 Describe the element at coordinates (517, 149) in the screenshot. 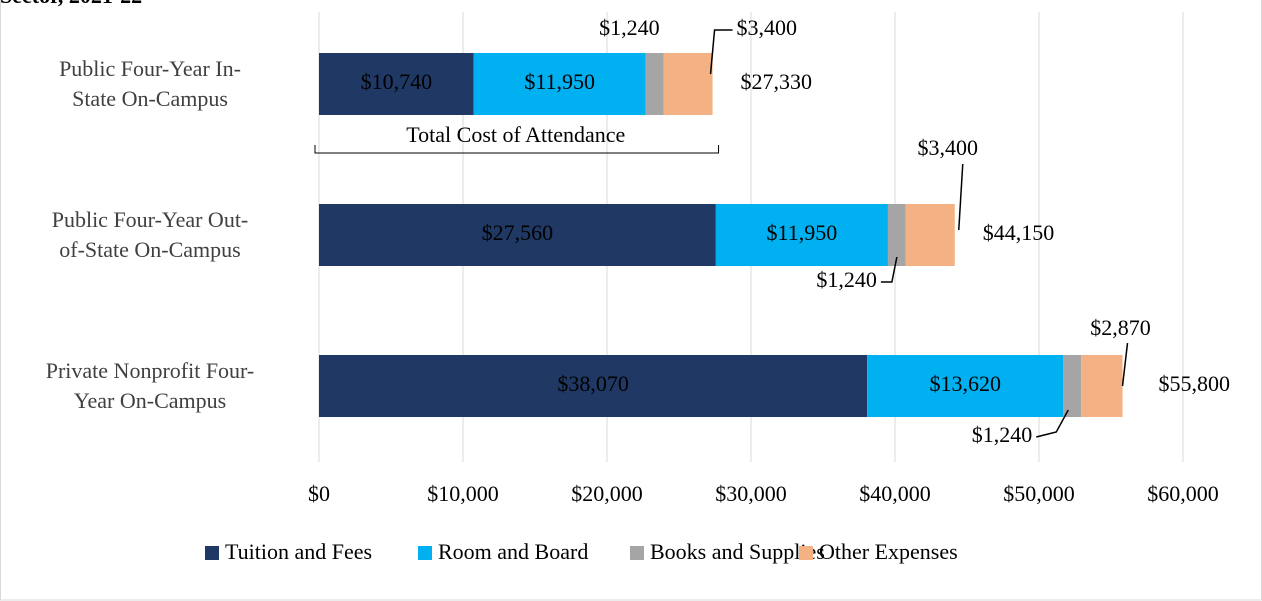

I see `annotation-bracket` at that location.